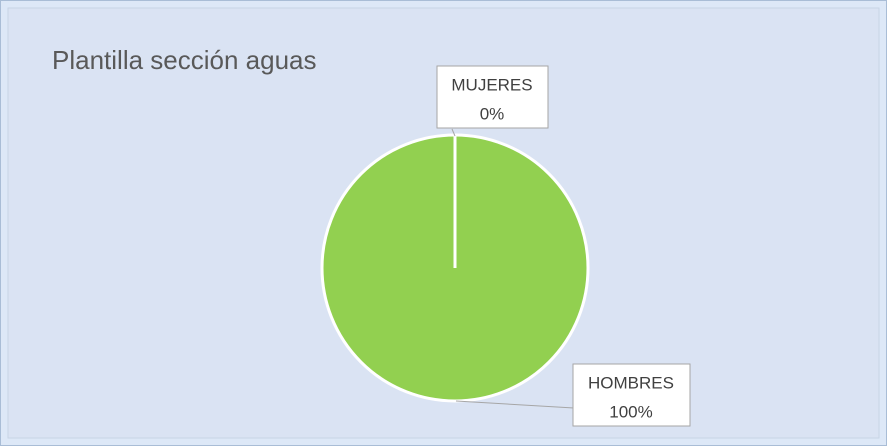 This screenshot has height=446, width=887. What do you see at coordinates (491, 84) in the screenshot?
I see `category-label: MUJERES` at bounding box center [491, 84].